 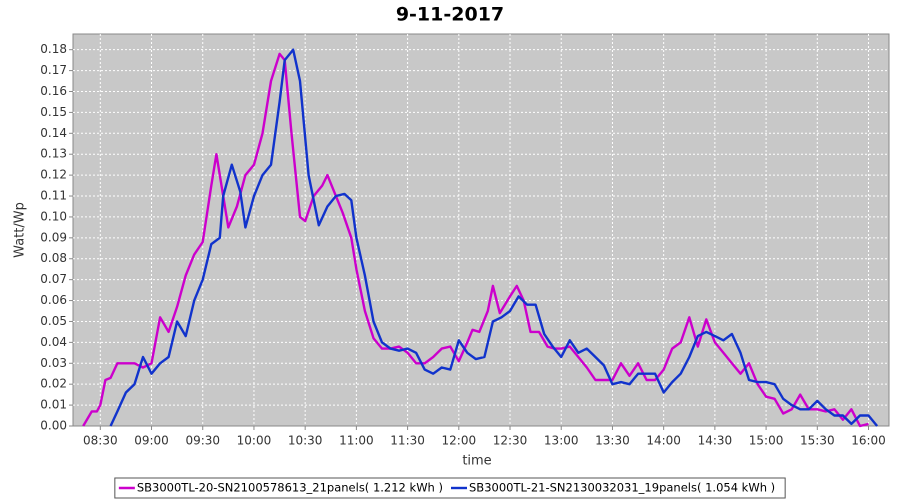 What do you see at coordinates (53, 133) in the screenshot?
I see `y-tick-label: 0.14` at bounding box center [53, 133].